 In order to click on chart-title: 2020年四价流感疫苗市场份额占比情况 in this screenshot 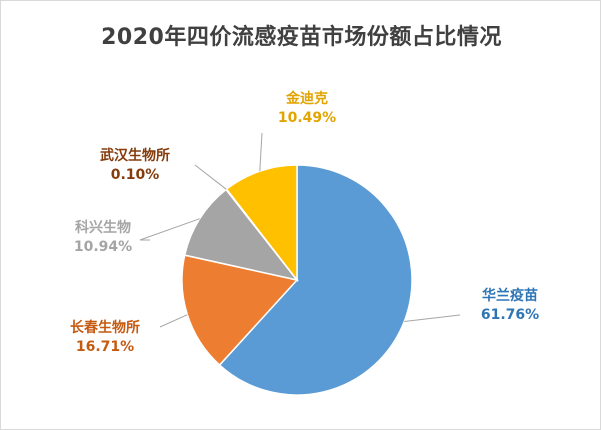, I will do `click(301, 37)`.